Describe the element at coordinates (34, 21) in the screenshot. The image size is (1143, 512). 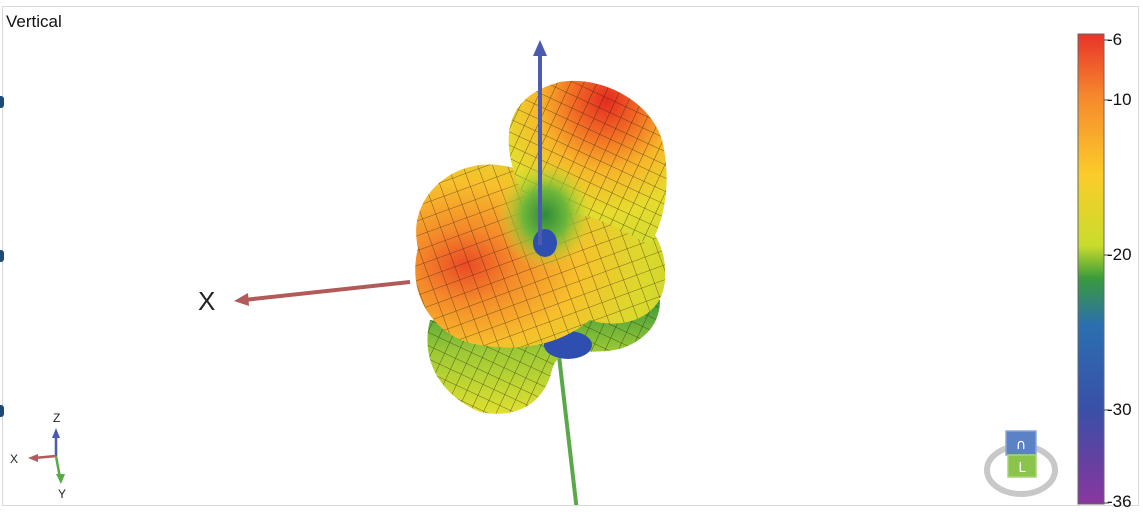
I see `view-title: Vertical` at that location.